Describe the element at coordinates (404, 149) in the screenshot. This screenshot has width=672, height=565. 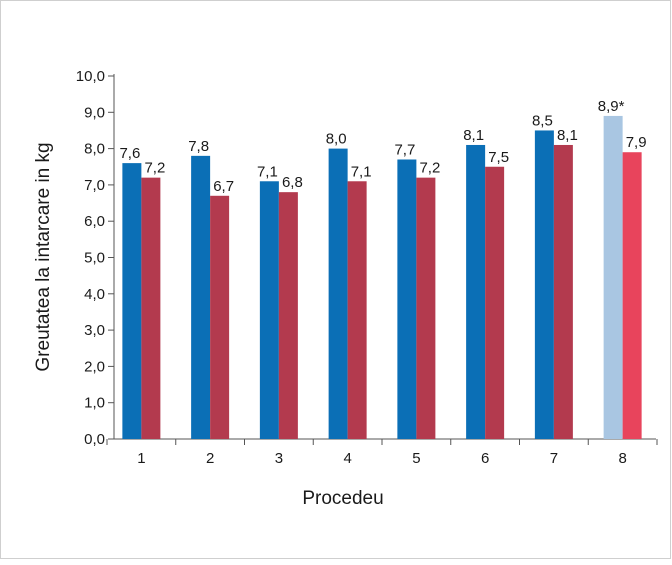
I see `data-label: 7,7` at that location.